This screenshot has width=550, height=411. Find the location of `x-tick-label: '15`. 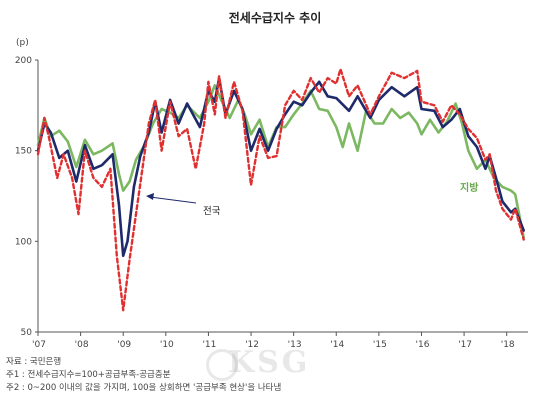

x-tick-label: '15 is located at coordinates (380, 345).